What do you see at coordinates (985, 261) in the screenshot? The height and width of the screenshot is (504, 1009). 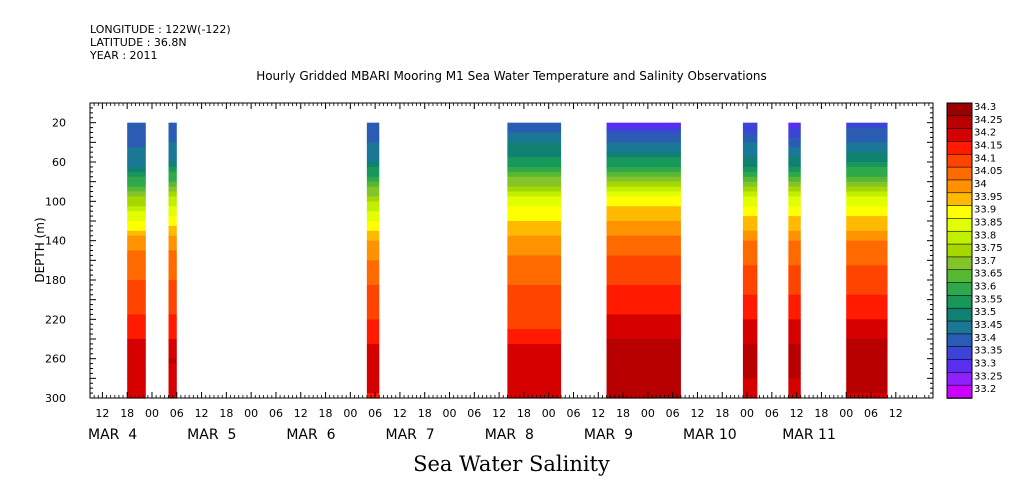 I see `colorbar-label: 33.7` at bounding box center [985, 261].